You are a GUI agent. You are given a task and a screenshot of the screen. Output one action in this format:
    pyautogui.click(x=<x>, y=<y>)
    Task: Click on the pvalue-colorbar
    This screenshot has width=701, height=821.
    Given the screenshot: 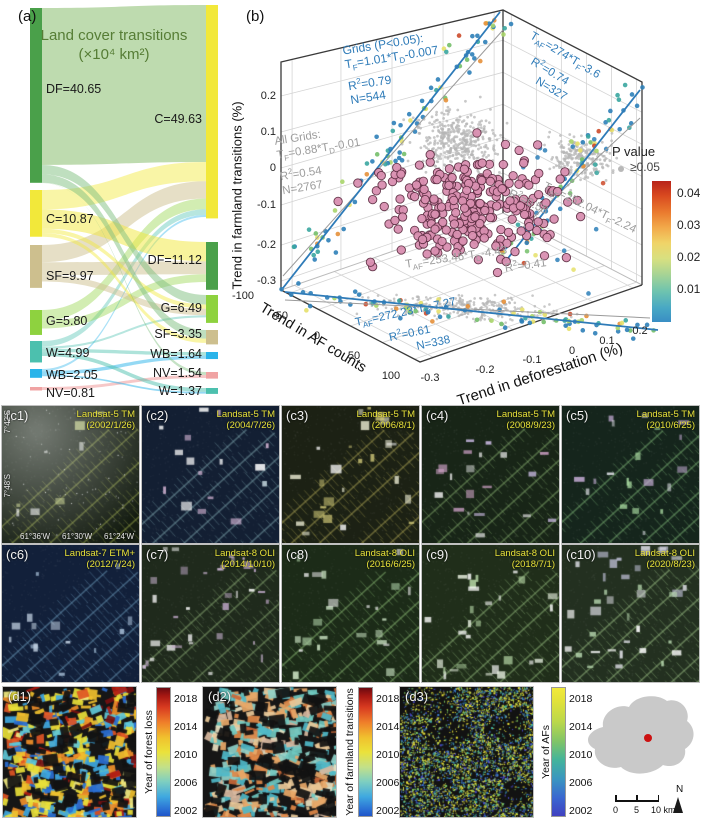 What is the action you would take?
    pyautogui.click(x=661, y=251)
    